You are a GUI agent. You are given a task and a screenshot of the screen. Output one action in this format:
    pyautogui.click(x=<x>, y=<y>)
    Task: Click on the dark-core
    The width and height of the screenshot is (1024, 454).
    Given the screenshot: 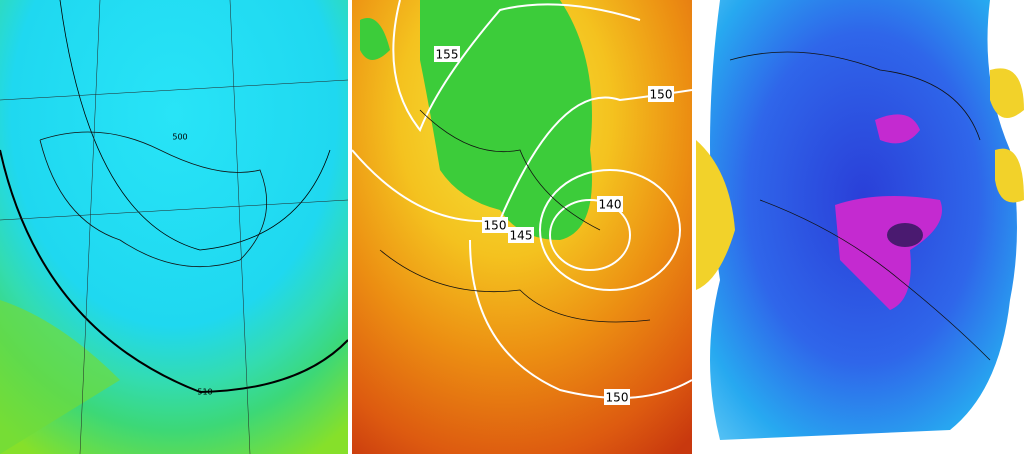 What is the action you would take?
    pyautogui.click(x=905, y=235)
    